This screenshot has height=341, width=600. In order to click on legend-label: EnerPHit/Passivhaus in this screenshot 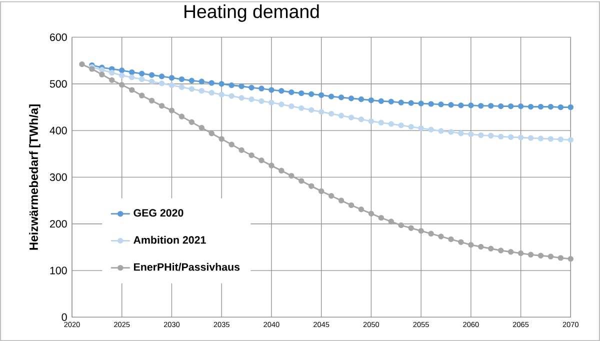, I will do `click(187, 266)`.